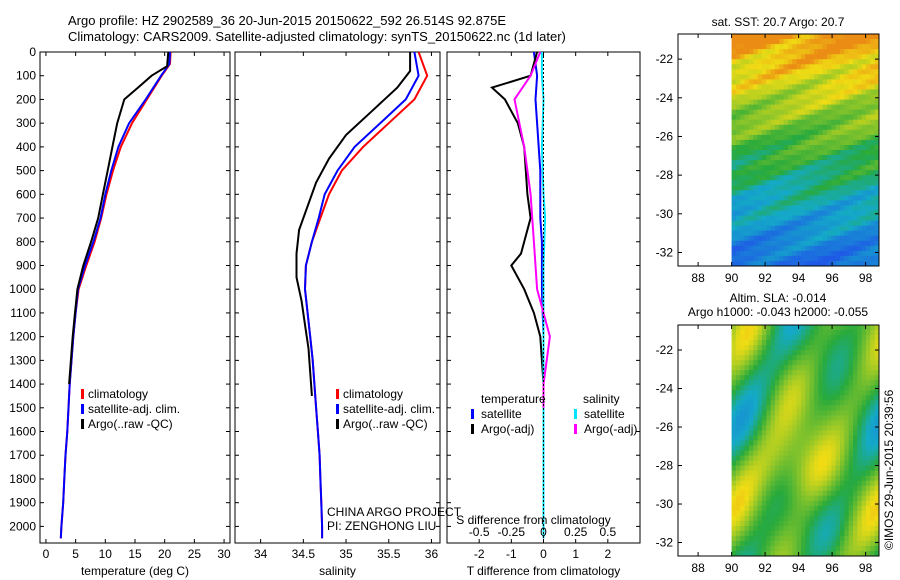 Image resolution: width=900 pixels, height=580 pixels. What do you see at coordinates (665, 504) in the screenshot?
I see `map-y-tick-label: -30` at bounding box center [665, 504].